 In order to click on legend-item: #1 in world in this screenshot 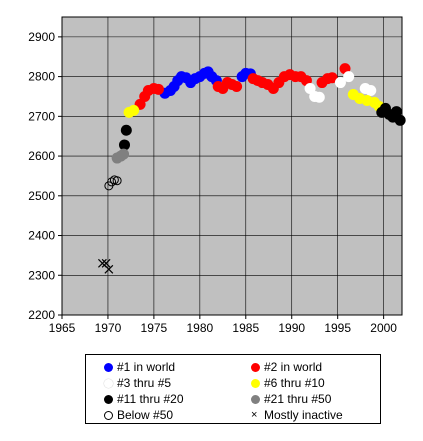, I will do `click(139, 367)`.